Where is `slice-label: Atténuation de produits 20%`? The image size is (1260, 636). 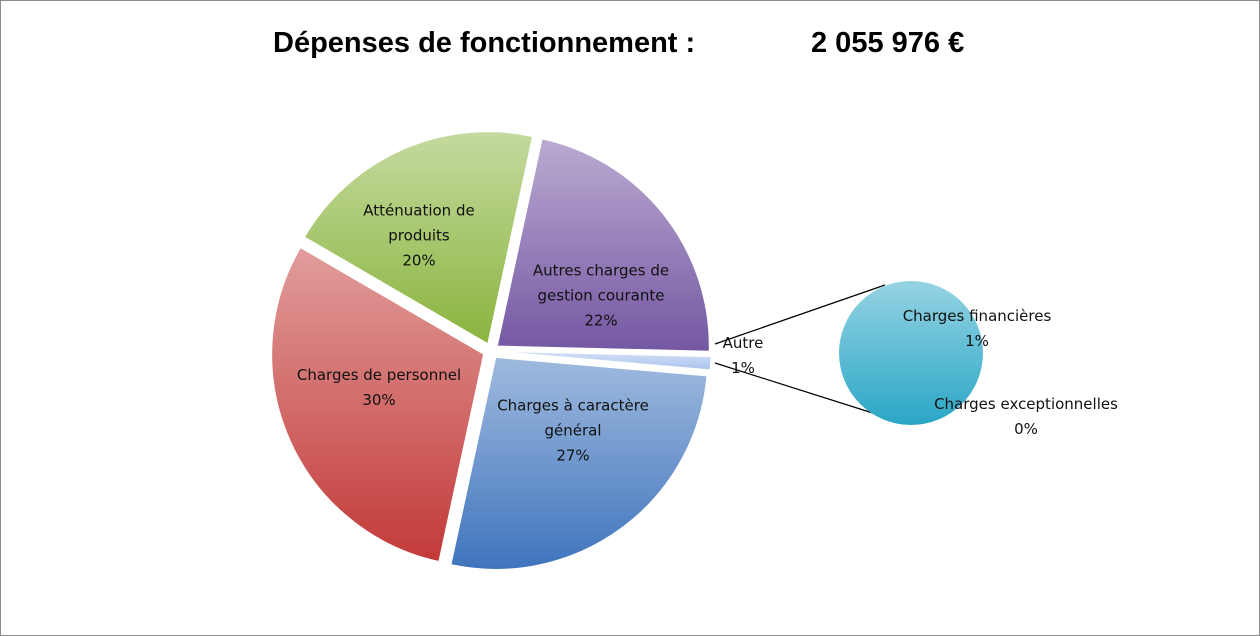
slice-label: Atténuation de produits 20% is located at coordinates (419, 236).